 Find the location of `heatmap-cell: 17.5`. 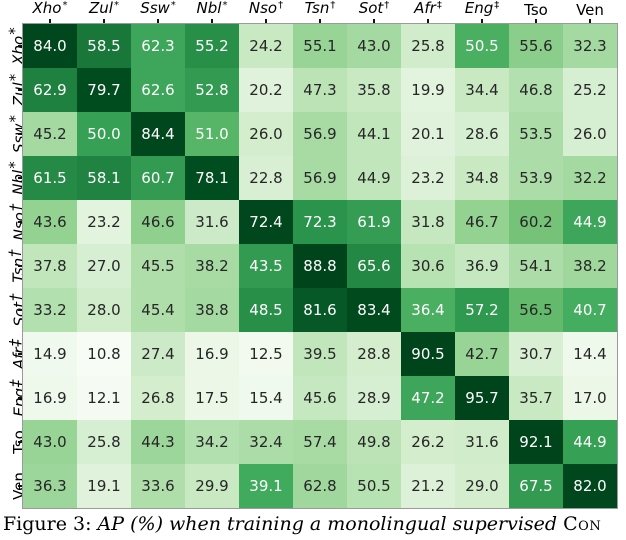

heatmap-cell: 17.5 is located at coordinates (212, 398).